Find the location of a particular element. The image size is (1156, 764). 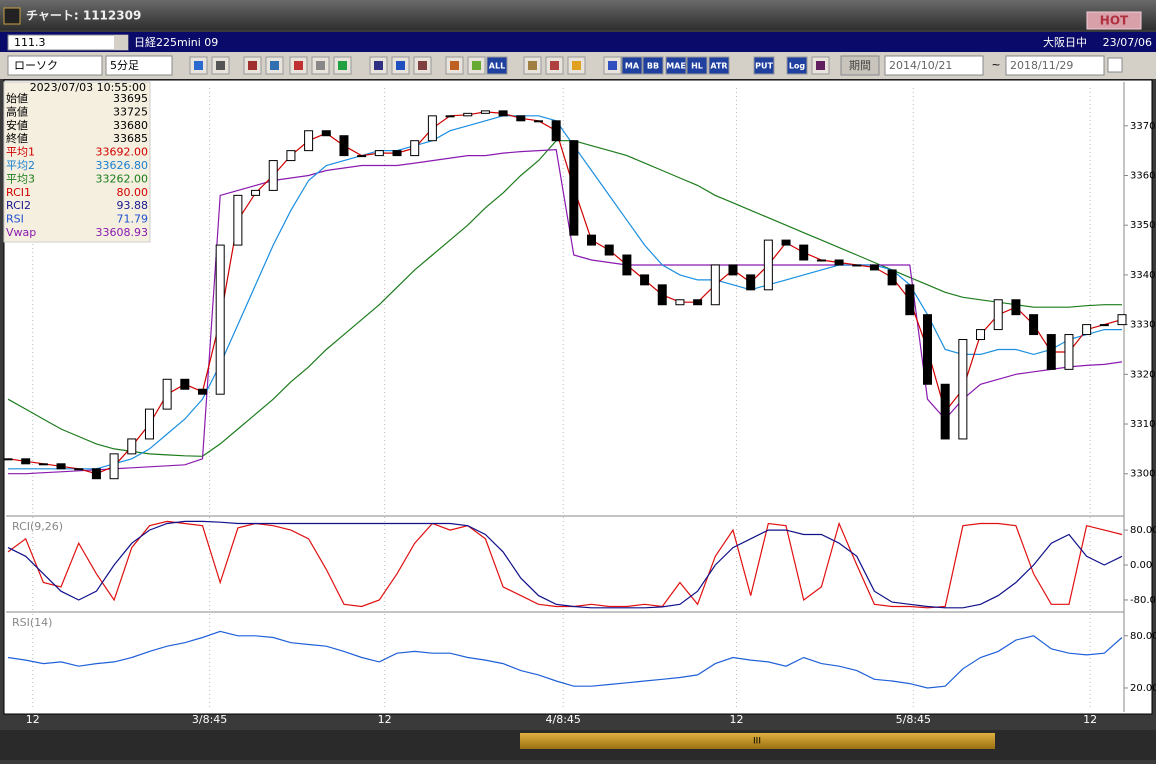

code-text: 111.3 is located at coordinates (30, 42).